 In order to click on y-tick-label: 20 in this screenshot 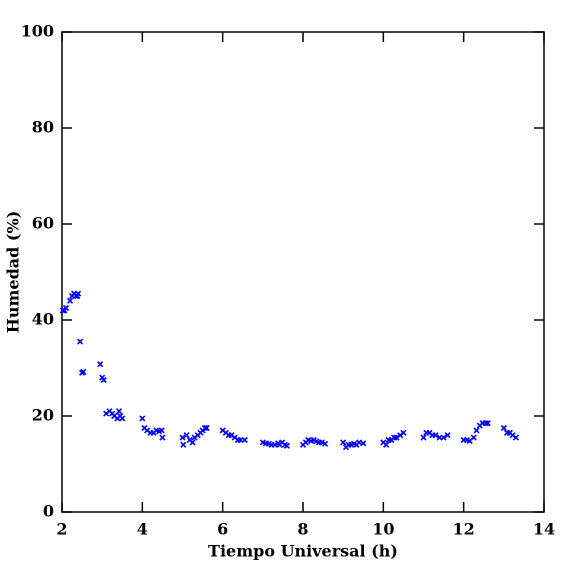, I will do `click(43, 415)`.